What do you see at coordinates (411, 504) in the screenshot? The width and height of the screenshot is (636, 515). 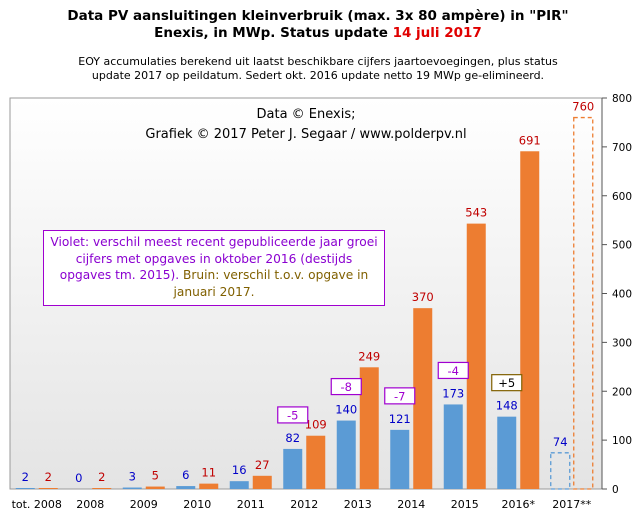 I see `x-category-label: 2014` at bounding box center [411, 504].